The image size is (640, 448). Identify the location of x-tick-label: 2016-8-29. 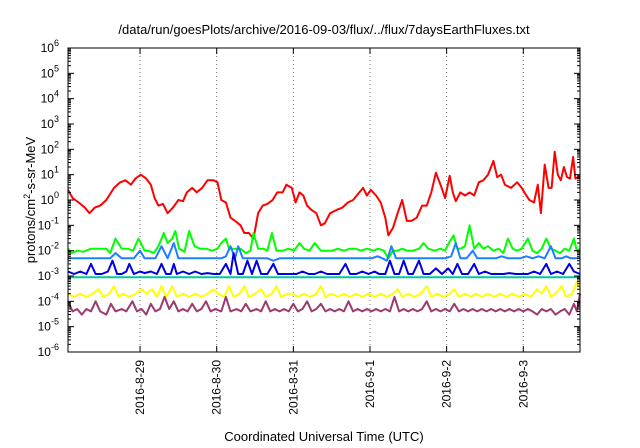
(140, 387).